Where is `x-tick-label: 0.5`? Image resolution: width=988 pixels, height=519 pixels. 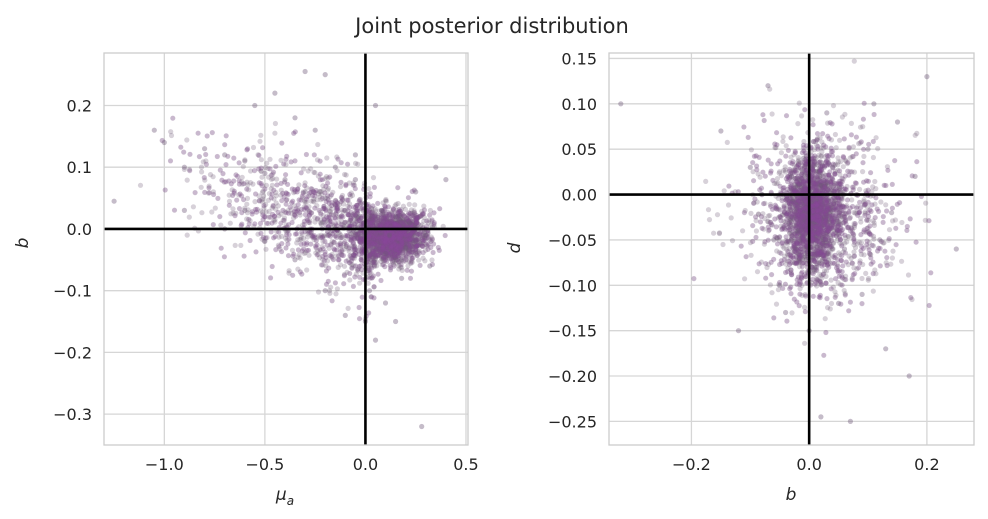 x-tick-label: 0.5 is located at coordinates (465, 464).